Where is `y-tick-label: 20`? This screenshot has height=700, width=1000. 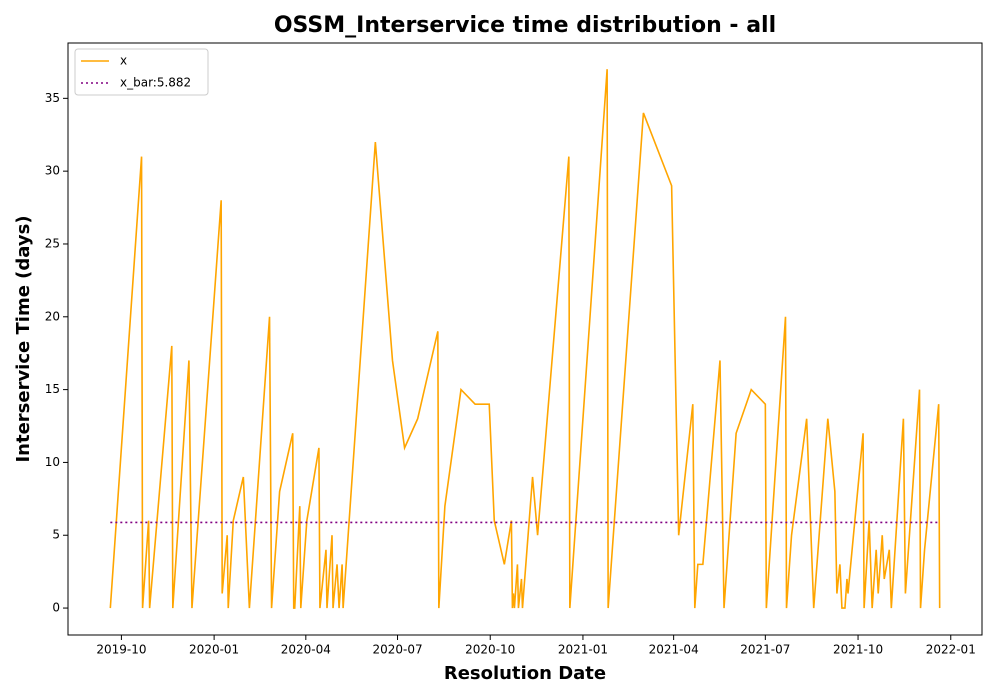 y-tick-label: 20 is located at coordinates (52, 316).